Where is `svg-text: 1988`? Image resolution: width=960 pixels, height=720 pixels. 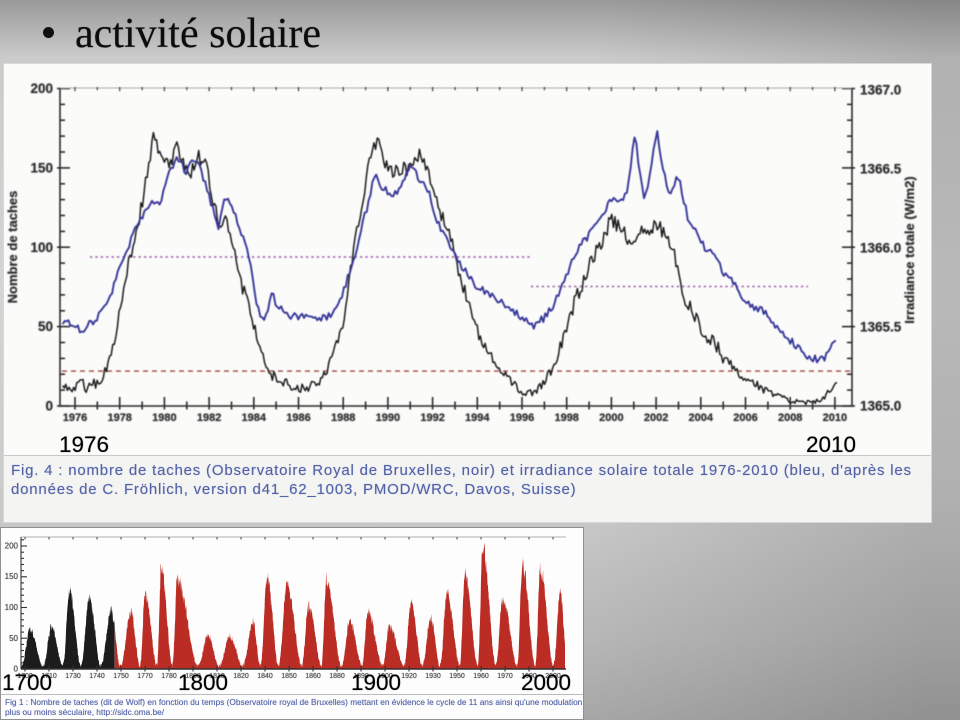
svg-text: 1988 is located at coordinates (343, 418).